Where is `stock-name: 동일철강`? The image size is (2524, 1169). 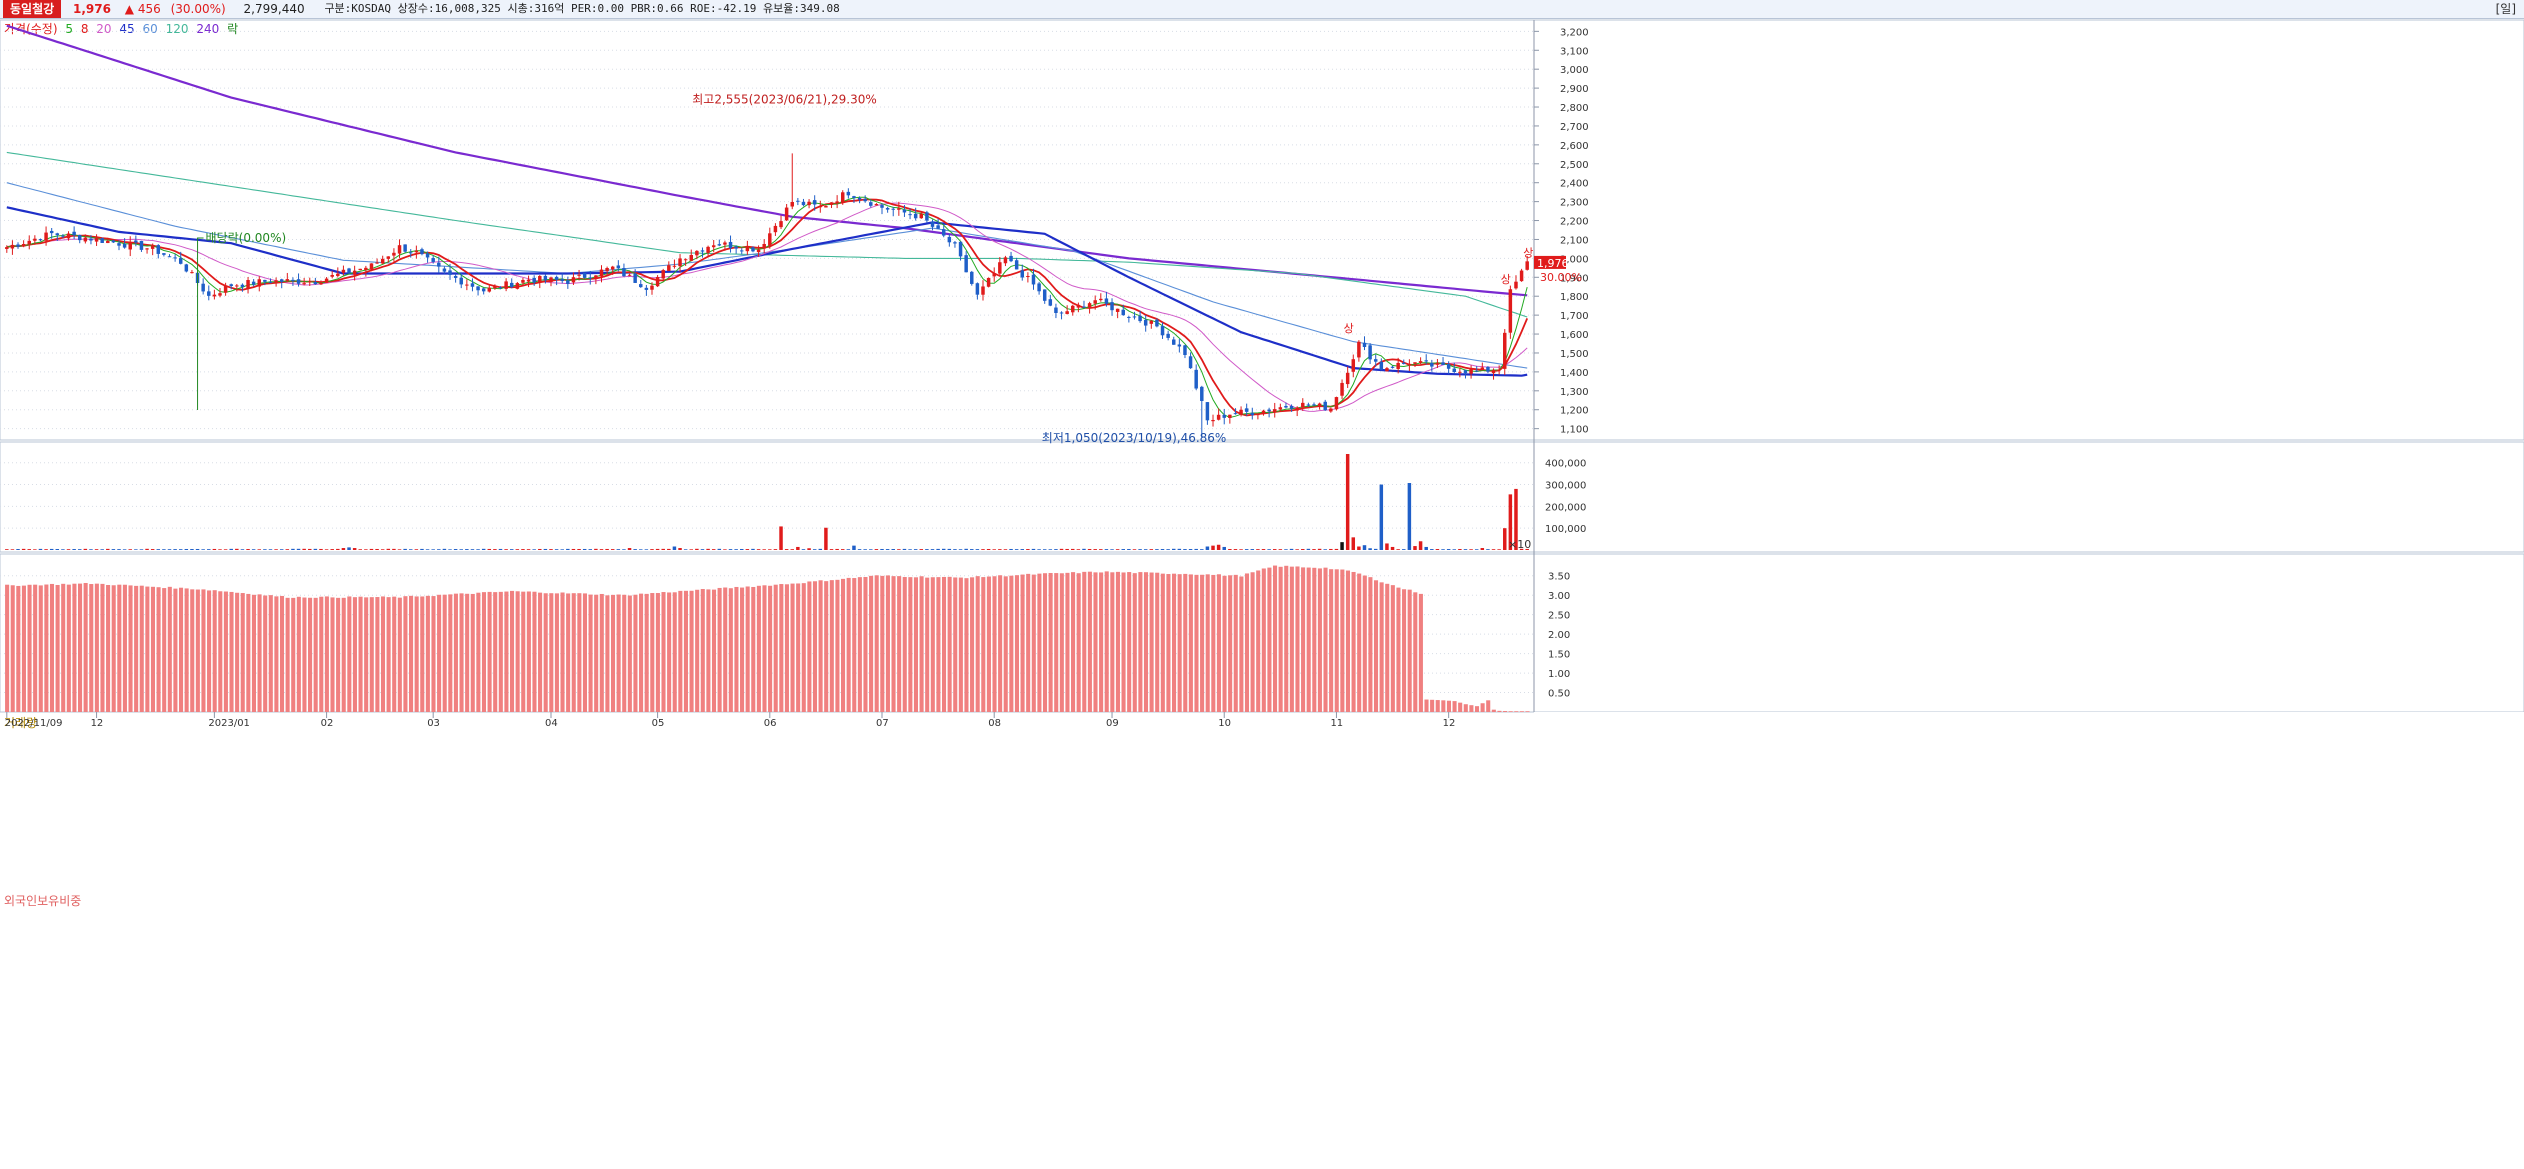 stock-name: 동일철강 is located at coordinates (32, 9).